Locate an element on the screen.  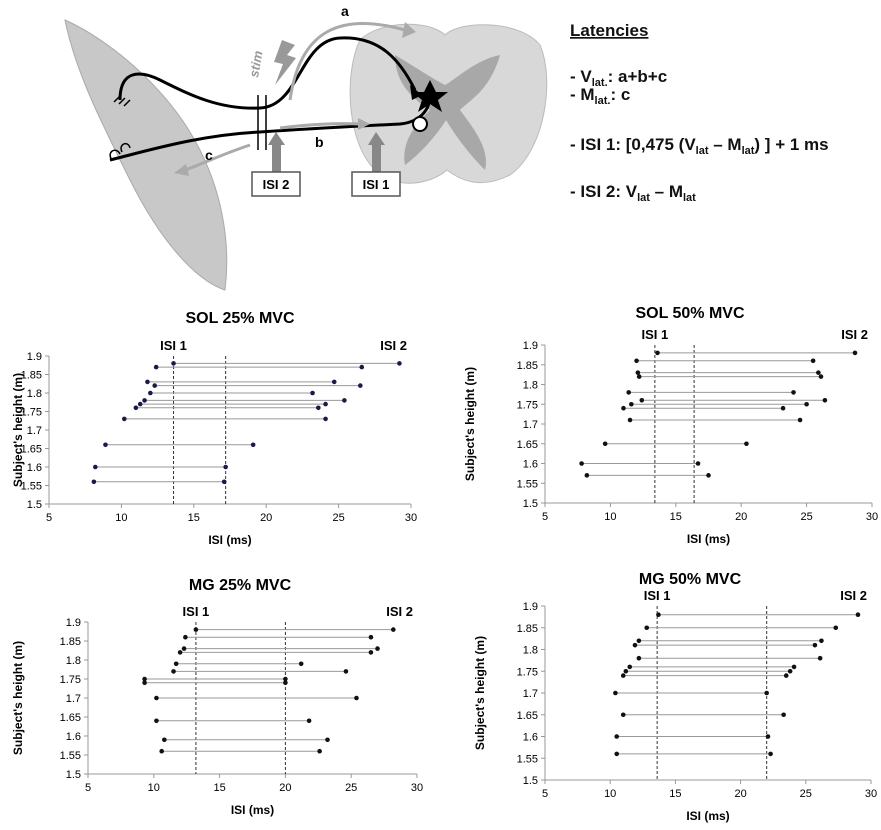
arrow-b is located at coordinates (320, 126).